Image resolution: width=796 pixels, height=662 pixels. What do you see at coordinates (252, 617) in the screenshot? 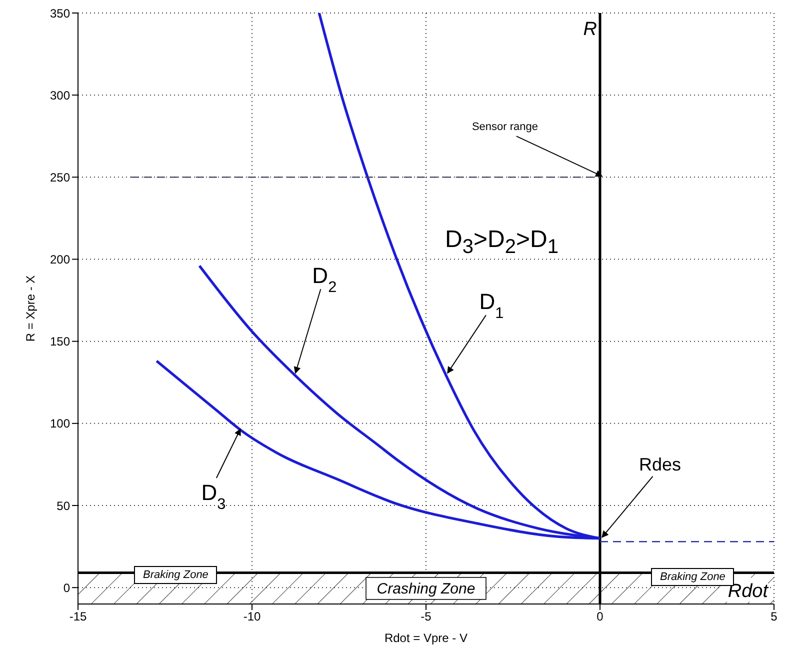
I see `x-tick-label: -10` at bounding box center [252, 617].